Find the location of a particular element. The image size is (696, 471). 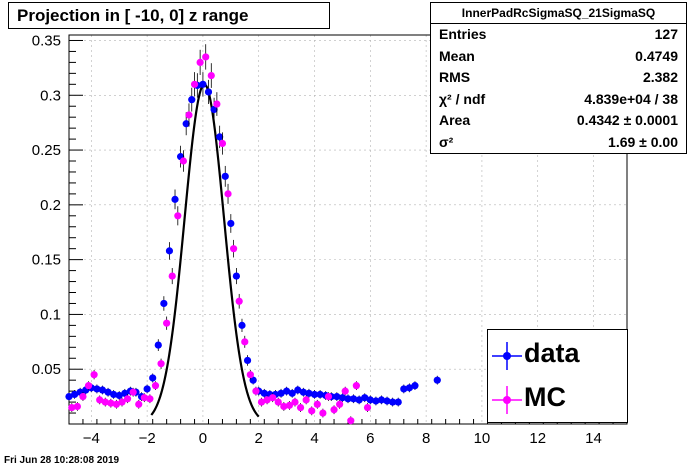

legend-entry-data: data is located at coordinates (557, 356).